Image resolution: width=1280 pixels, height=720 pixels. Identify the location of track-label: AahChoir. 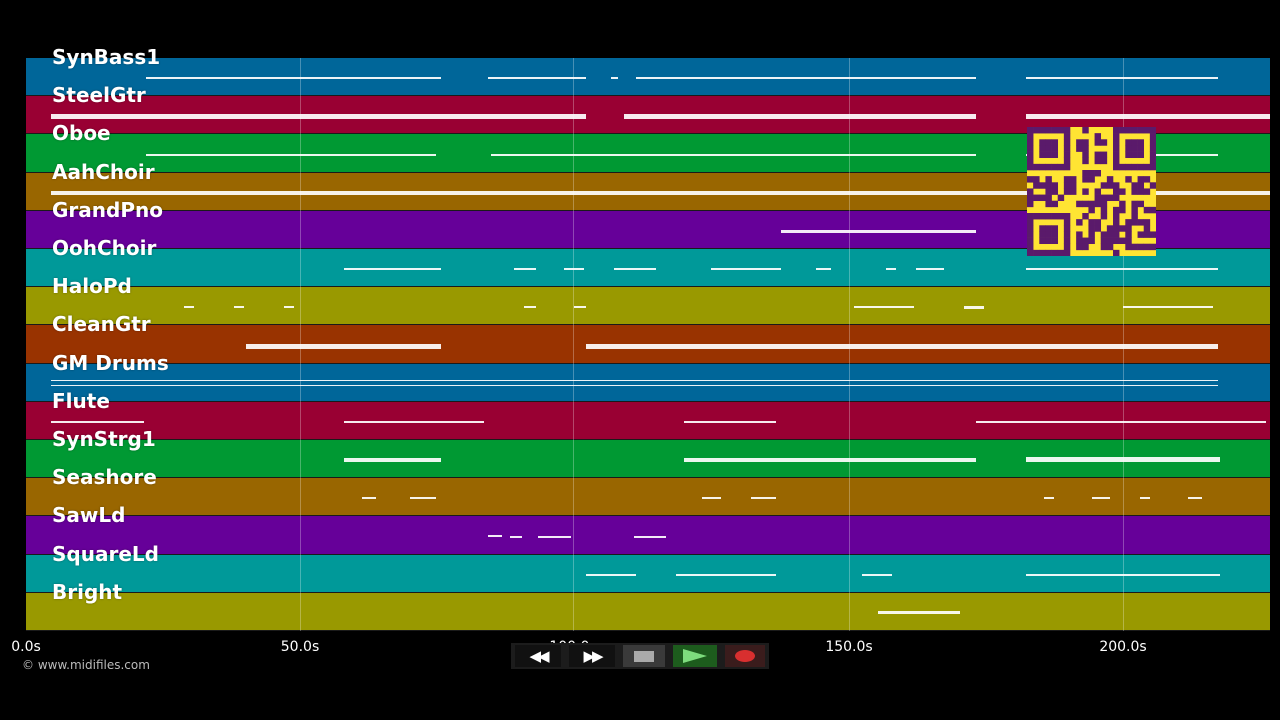
(103, 171).